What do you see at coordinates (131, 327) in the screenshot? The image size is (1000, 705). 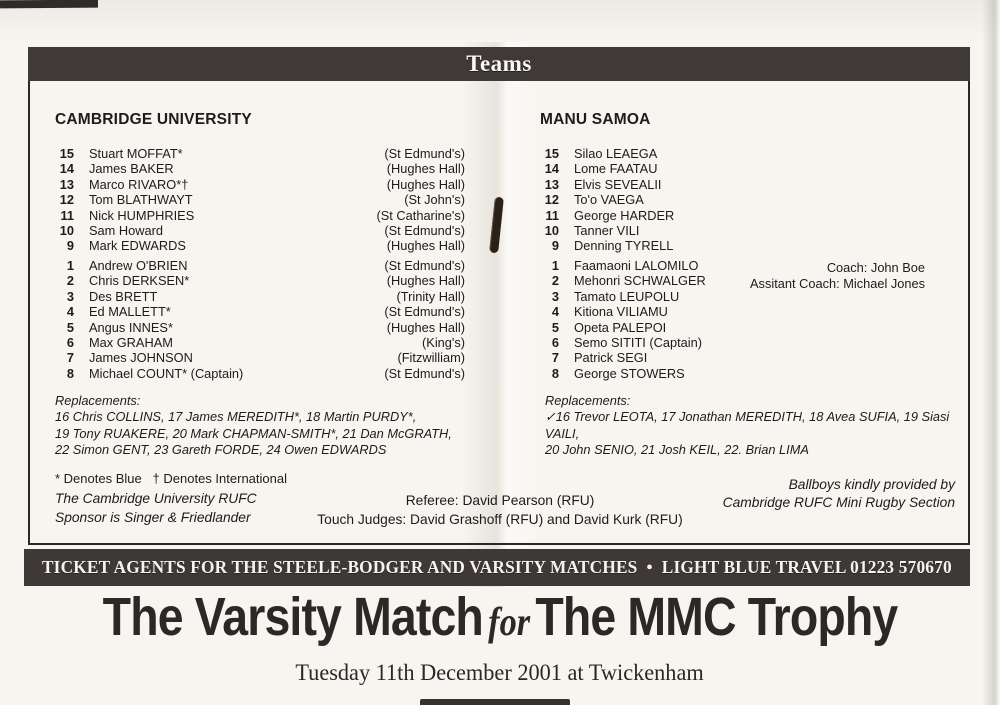 I see `player-name: Angus INNES*` at bounding box center [131, 327].